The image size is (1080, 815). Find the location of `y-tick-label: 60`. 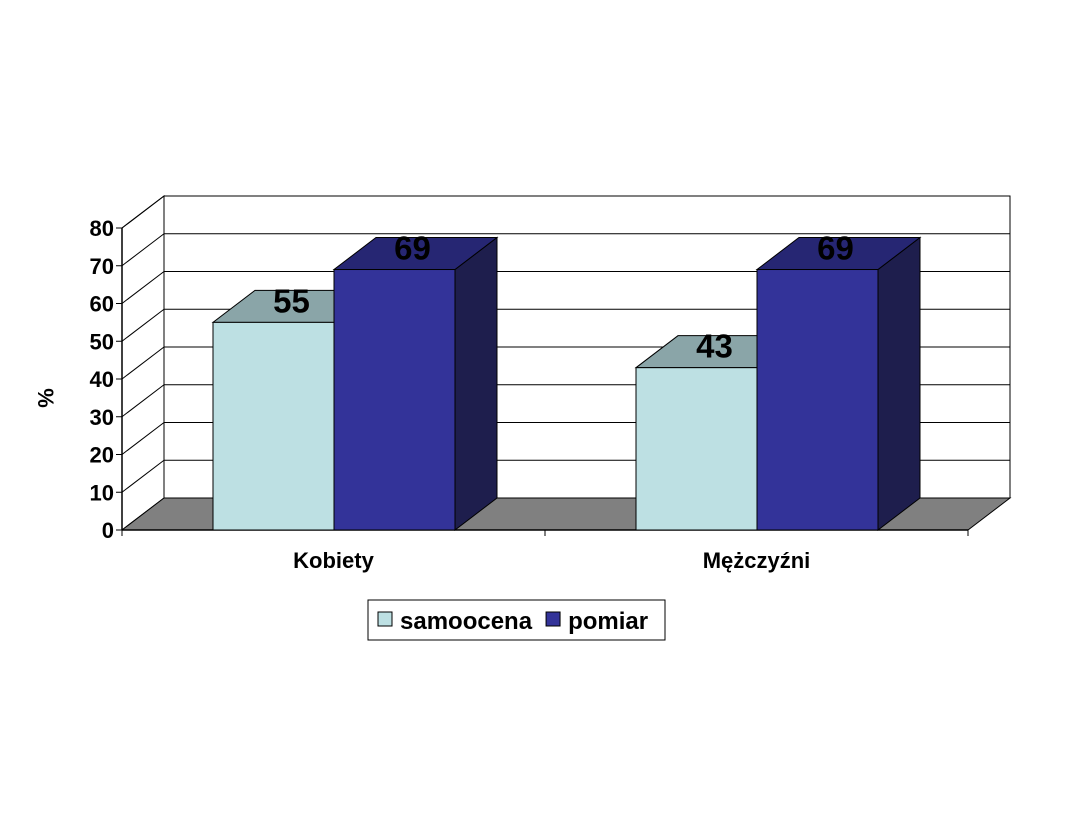

y-tick-label: 60 is located at coordinates (102, 304).